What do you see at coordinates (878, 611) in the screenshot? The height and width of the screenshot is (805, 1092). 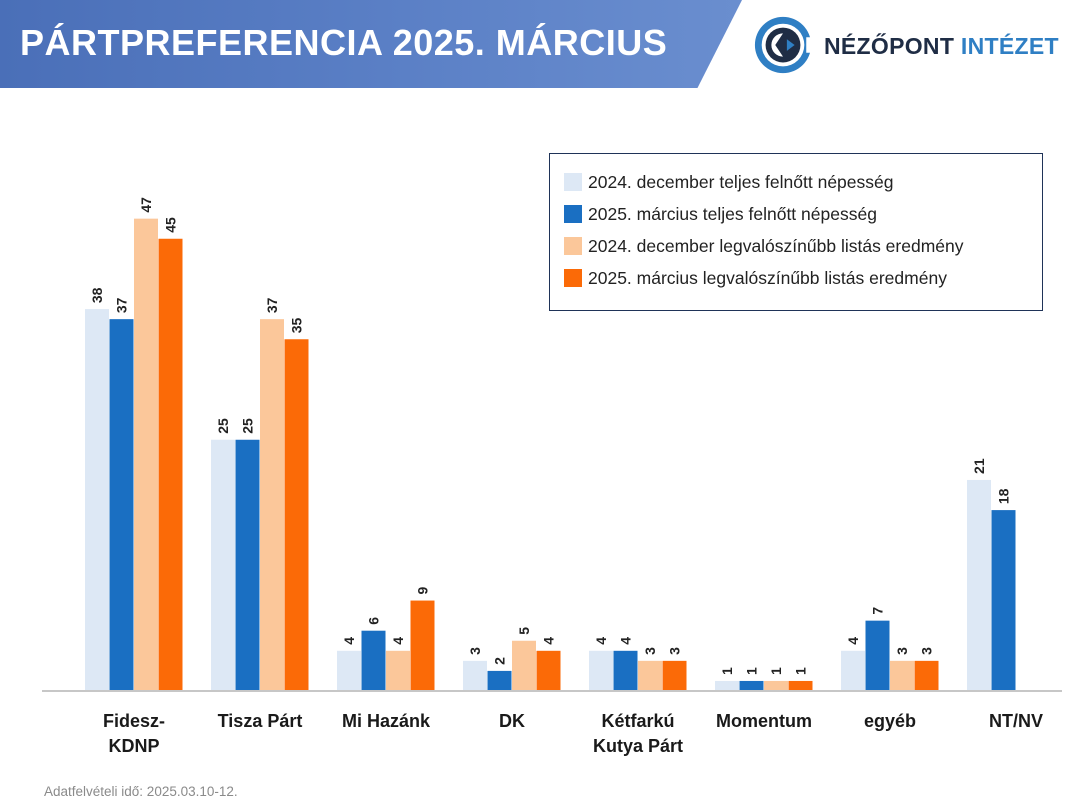 I see `data-label: 7` at bounding box center [878, 611].